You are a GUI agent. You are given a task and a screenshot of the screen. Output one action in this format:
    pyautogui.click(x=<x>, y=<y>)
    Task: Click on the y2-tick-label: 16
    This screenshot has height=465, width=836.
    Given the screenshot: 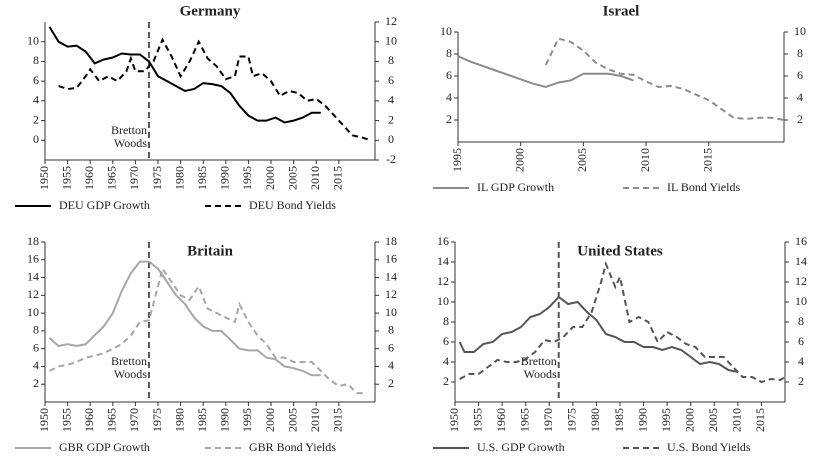 What is the action you would take?
    pyautogui.click(x=801, y=241)
    